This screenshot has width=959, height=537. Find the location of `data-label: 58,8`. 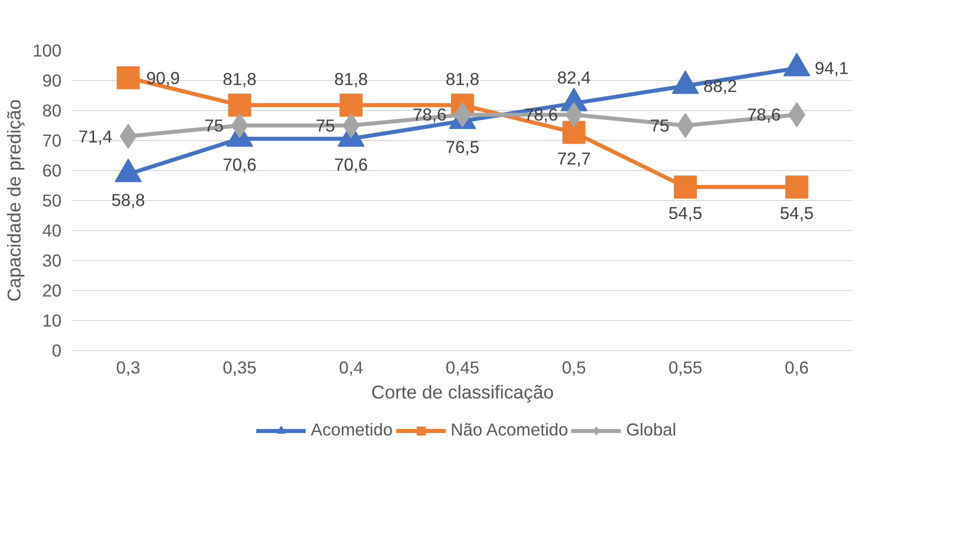

data-label: 58,8 is located at coordinates (128, 200).